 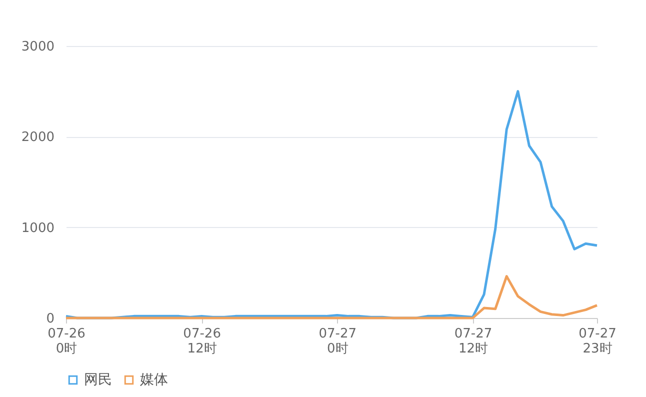 I want to click on y-tick-label: 2000, so click(x=37, y=138).